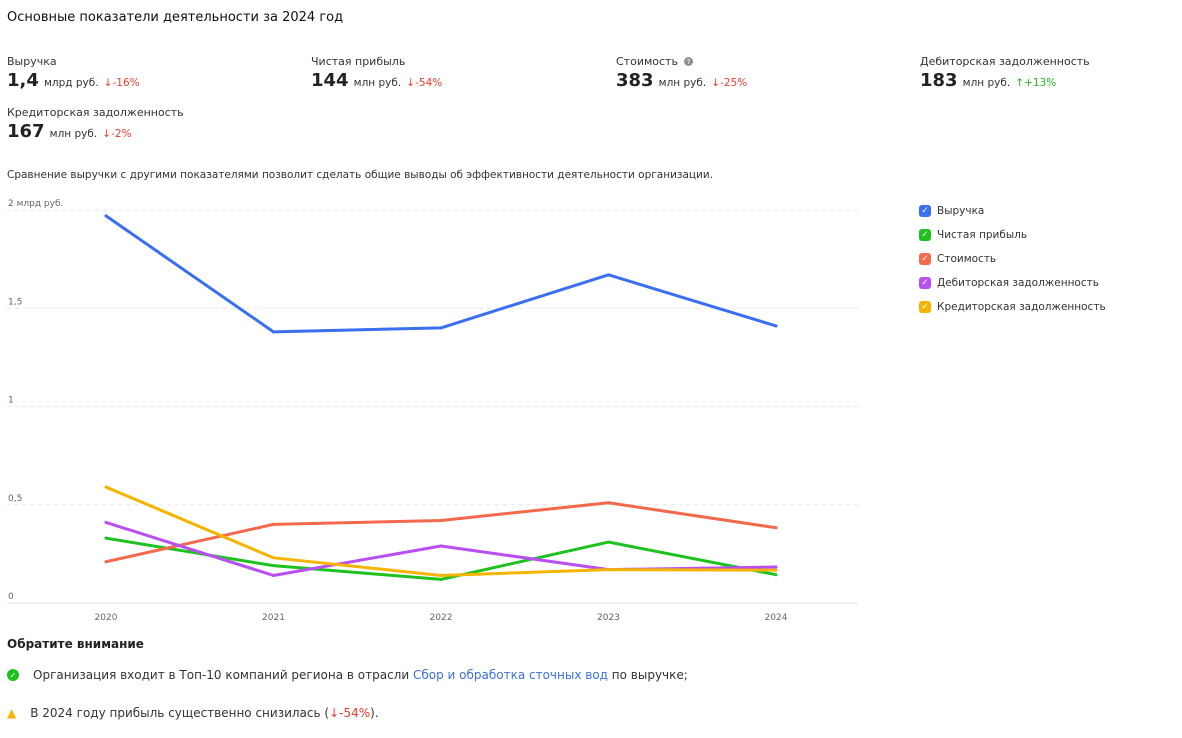 The height and width of the screenshot is (738, 1182). Describe the element at coordinates (374, 713) in the screenshot. I see `note-text: ).` at that location.